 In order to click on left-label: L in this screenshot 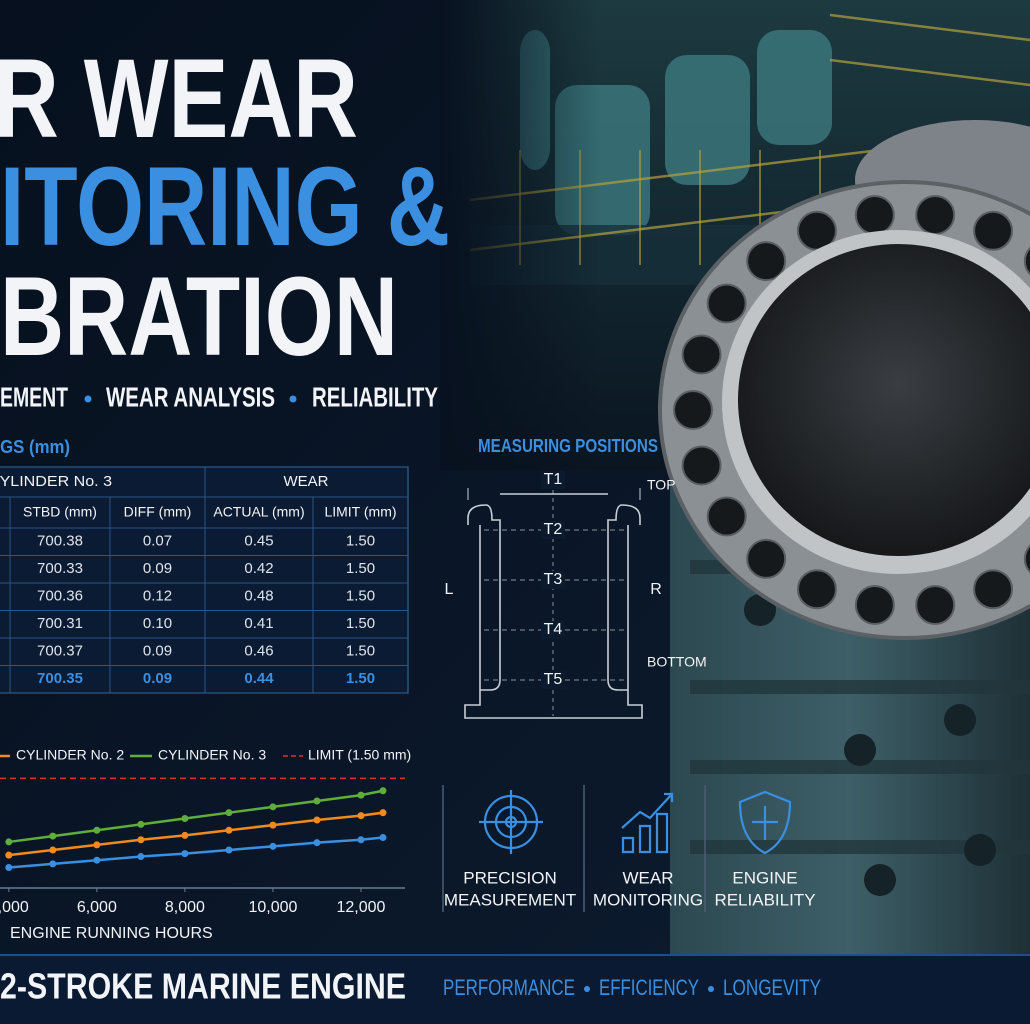, I will do `click(449, 589)`.